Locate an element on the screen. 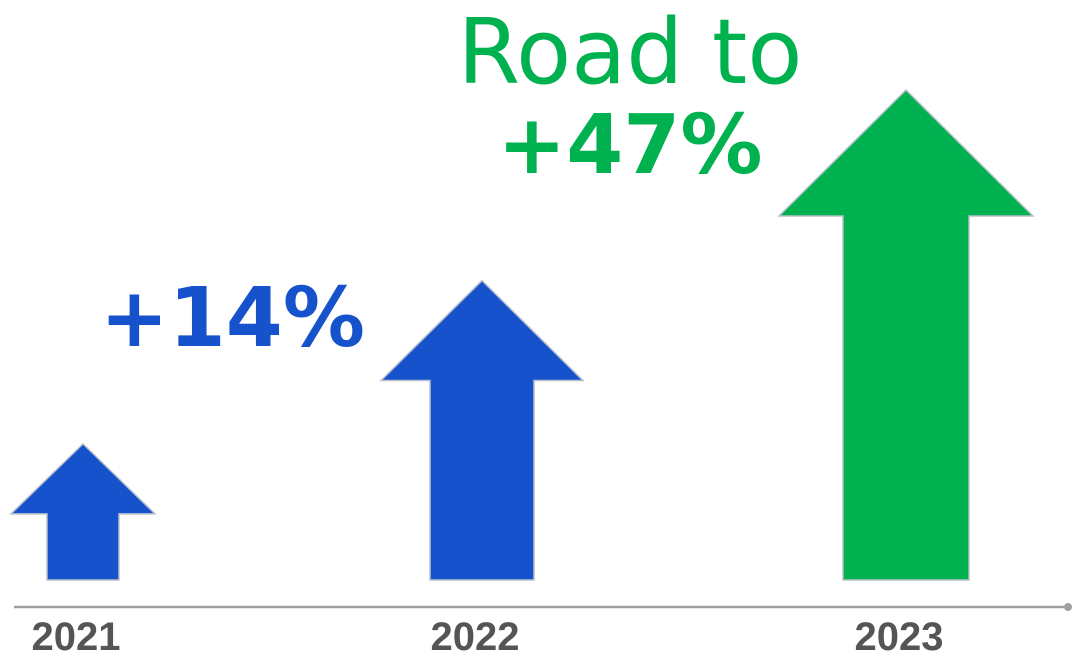 This screenshot has width=1073, height=659. arrow-bar-2022 is located at coordinates (482, 430).